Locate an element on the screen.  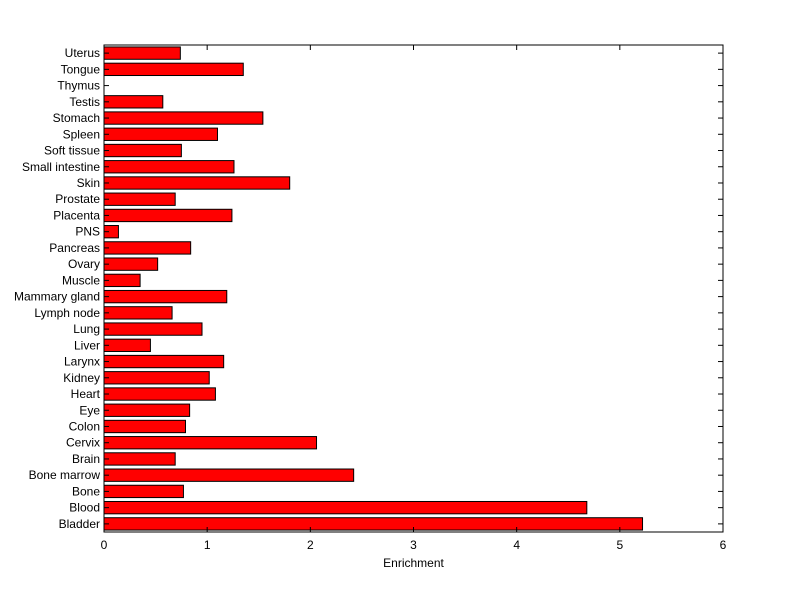
y-tick-label: Liver is located at coordinates (87, 345).